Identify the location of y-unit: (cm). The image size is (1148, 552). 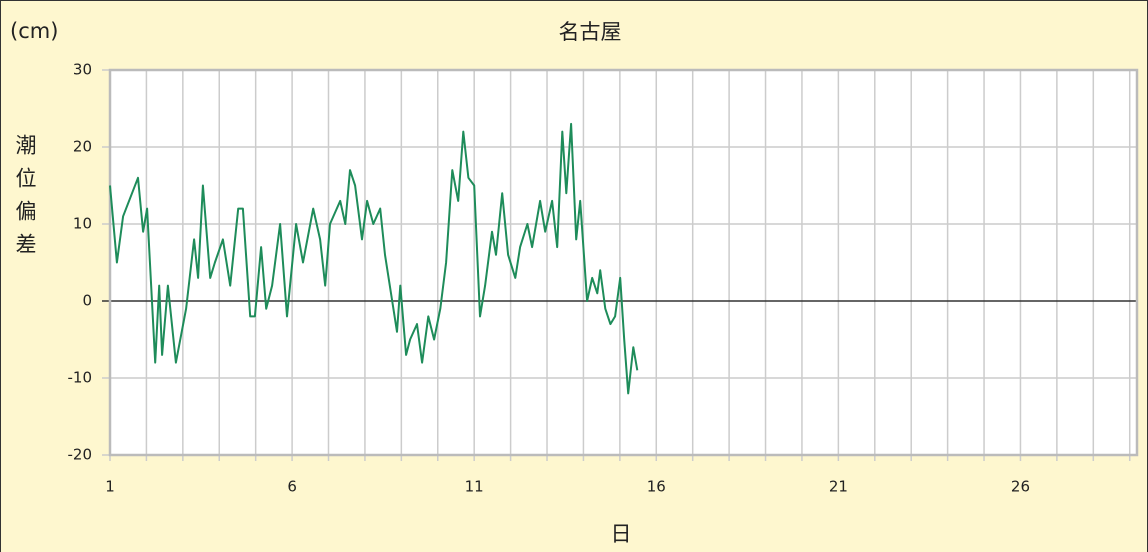
(34, 31).